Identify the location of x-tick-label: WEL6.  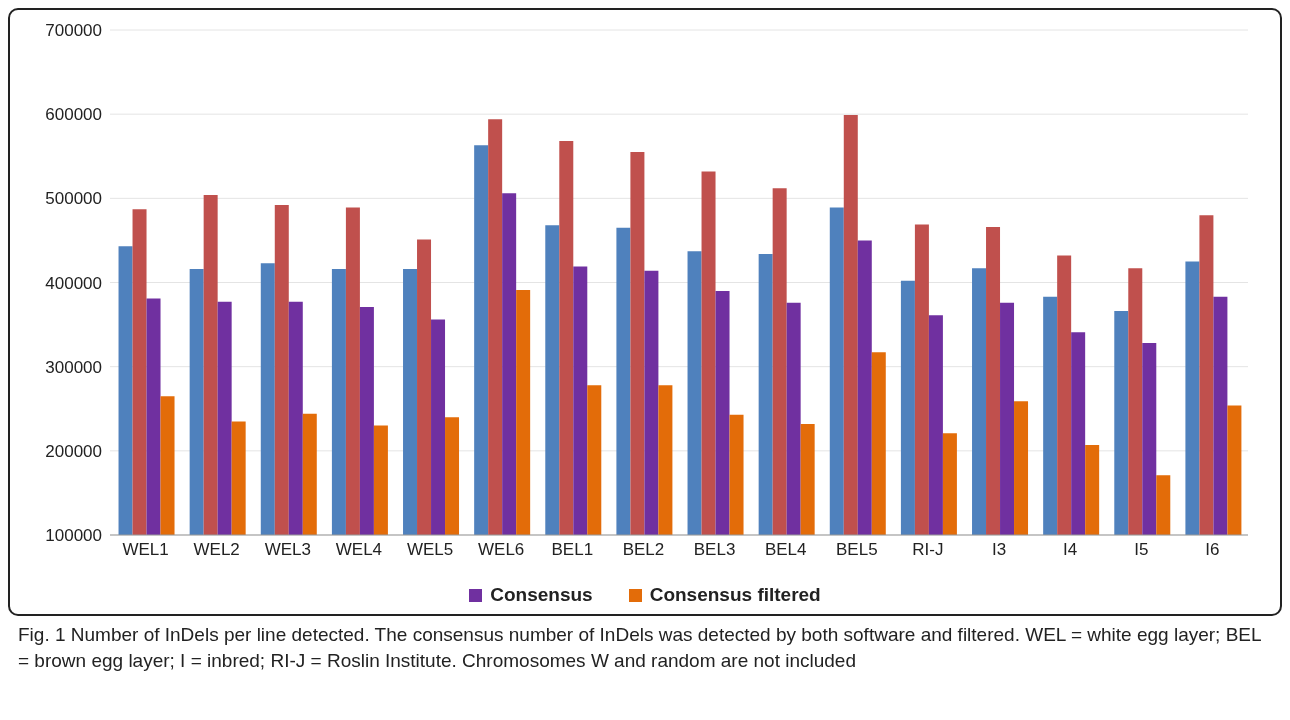
(501, 550).